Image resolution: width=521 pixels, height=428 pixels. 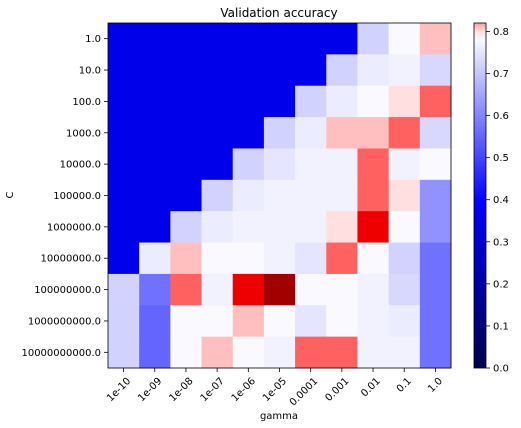 What do you see at coordinates (501, 369) in the screenshot?
I see `colorbar-tick-label: 0.0` at bounding box center [501, 369].